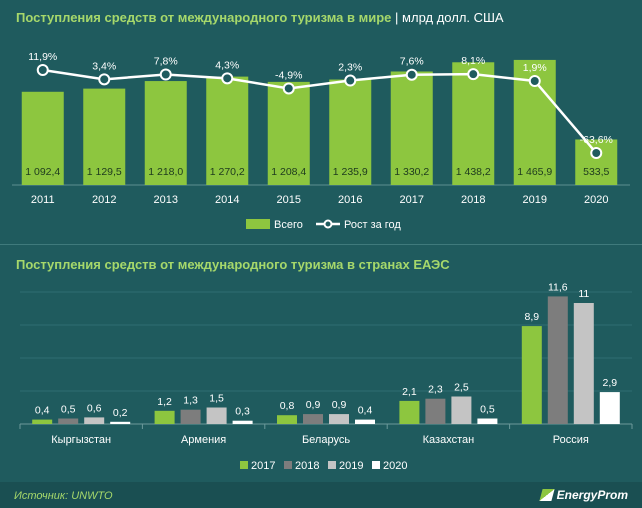 The width and height of the screenshot is (642, 508). I want to click on legend-swatch-total, so click(258, 224).